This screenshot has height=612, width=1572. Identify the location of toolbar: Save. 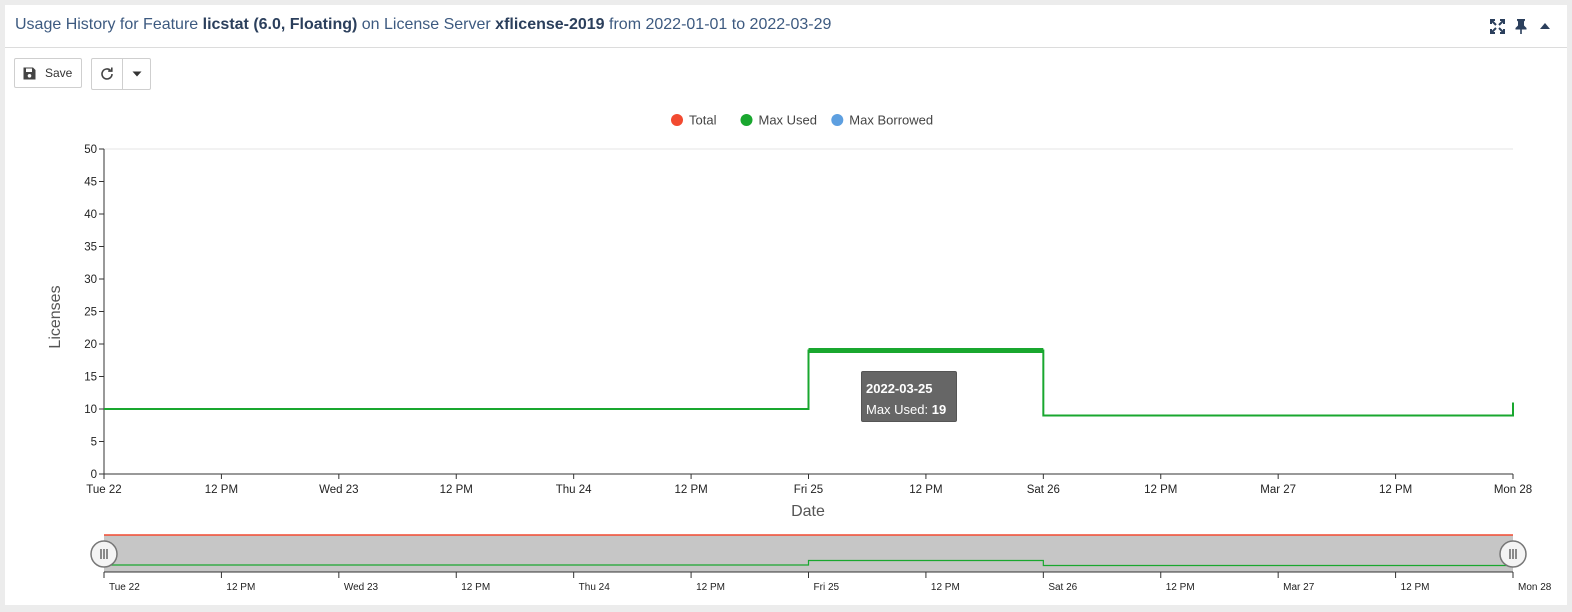
(82, 74).